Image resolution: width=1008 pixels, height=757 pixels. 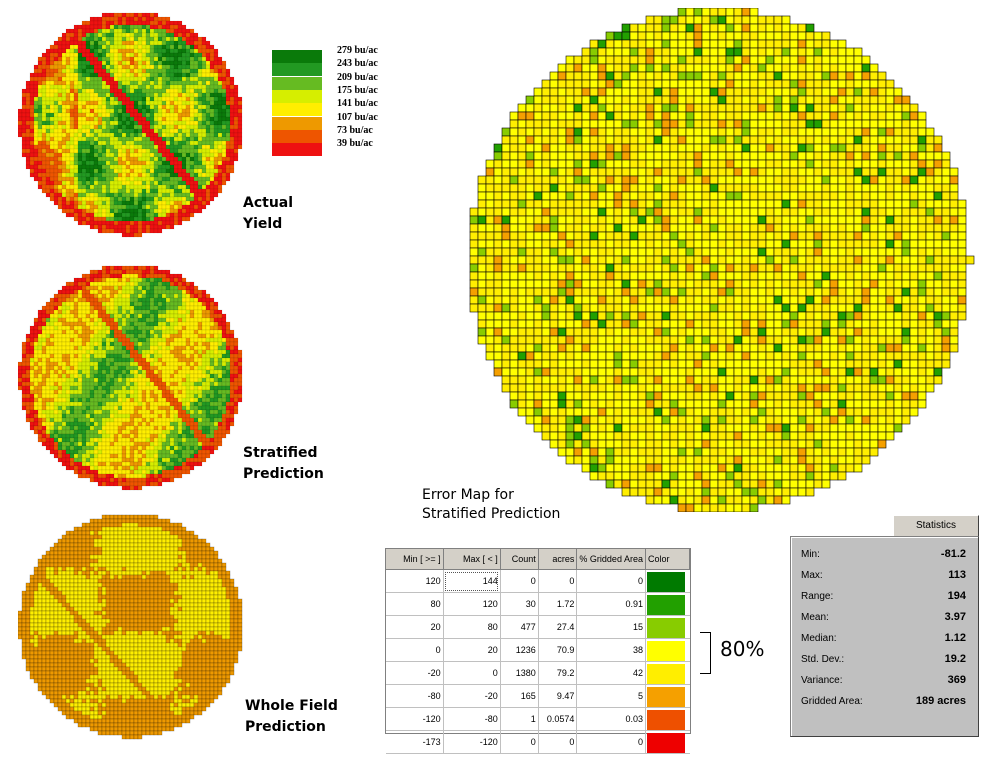 I want to click on stat-row: Std. Dev.: 19.2, so click(x=883, y=663).